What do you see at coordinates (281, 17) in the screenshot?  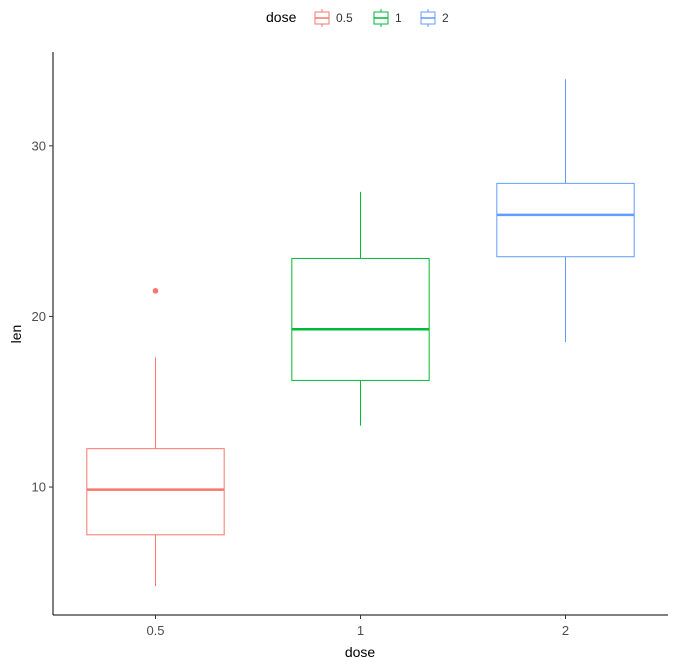 I see `legend-title: dose` at bounding box center [281, 17].